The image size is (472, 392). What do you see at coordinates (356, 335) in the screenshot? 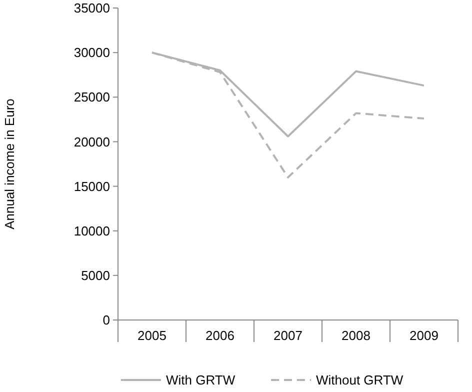
I see `x-tick-label: 2008` at bounding box center [356, 335].